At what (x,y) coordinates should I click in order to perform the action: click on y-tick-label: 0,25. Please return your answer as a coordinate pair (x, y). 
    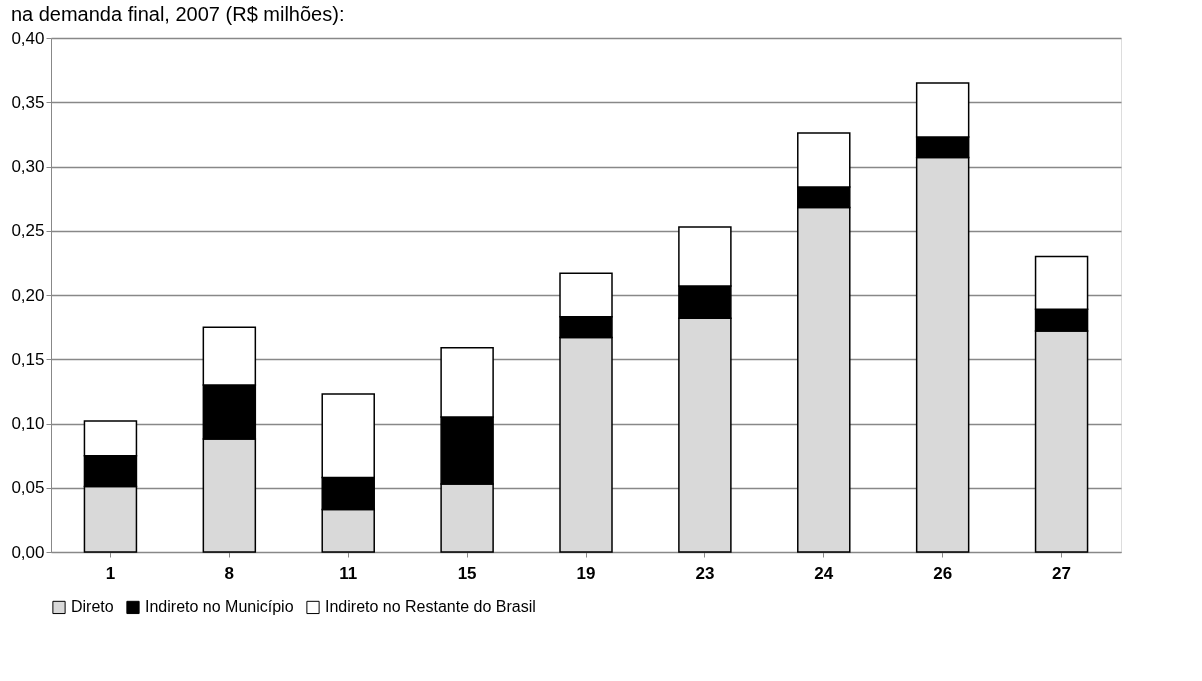
    Looking at the image, I should click on (28, 231).